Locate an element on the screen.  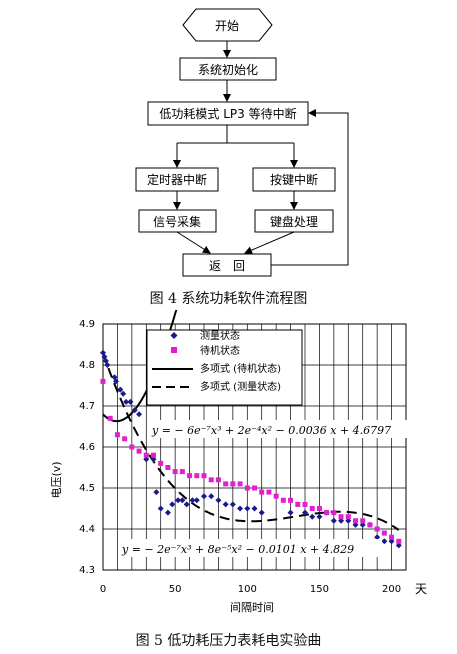
y-tick-label: 4.9 is located at coordinates (87, 324).